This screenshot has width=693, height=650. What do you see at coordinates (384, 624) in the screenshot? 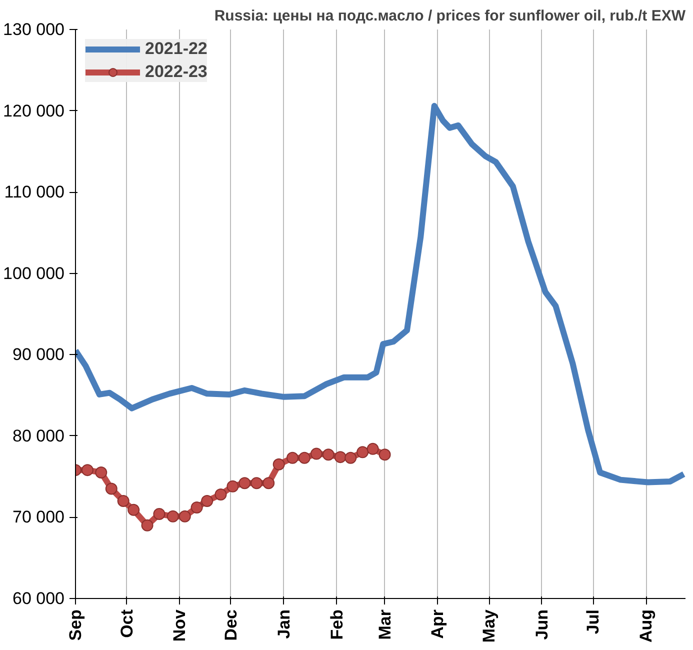
I see `x-tick-label: Mar` at bounding box center [384, 624].